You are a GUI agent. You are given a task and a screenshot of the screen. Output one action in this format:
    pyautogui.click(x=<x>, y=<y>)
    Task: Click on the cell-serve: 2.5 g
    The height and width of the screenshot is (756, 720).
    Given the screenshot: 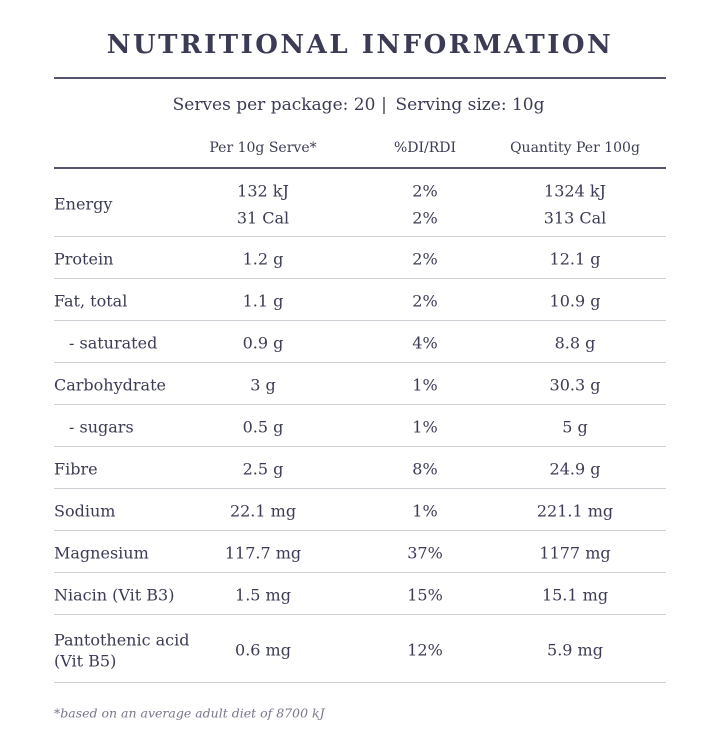 What is the action you would take?
    pyautogui.click(x=263, y=469)
    